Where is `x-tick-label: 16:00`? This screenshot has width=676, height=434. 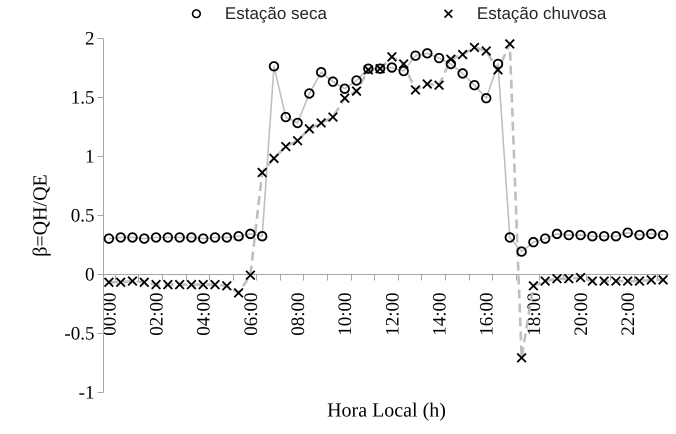
x-tick-label: 16:00 is located at coordinates (487, 314).